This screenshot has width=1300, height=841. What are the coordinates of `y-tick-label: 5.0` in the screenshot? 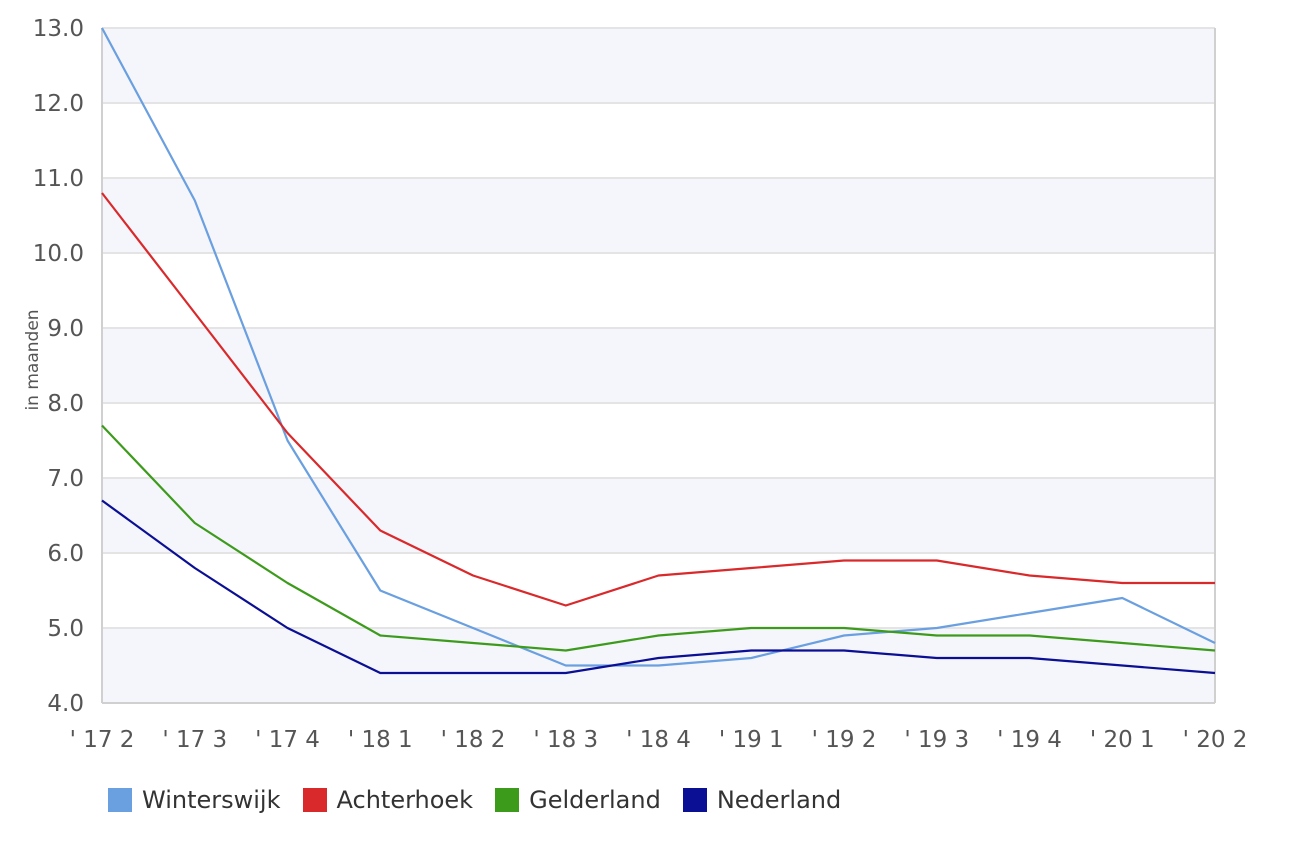 It's located at (65, 629).